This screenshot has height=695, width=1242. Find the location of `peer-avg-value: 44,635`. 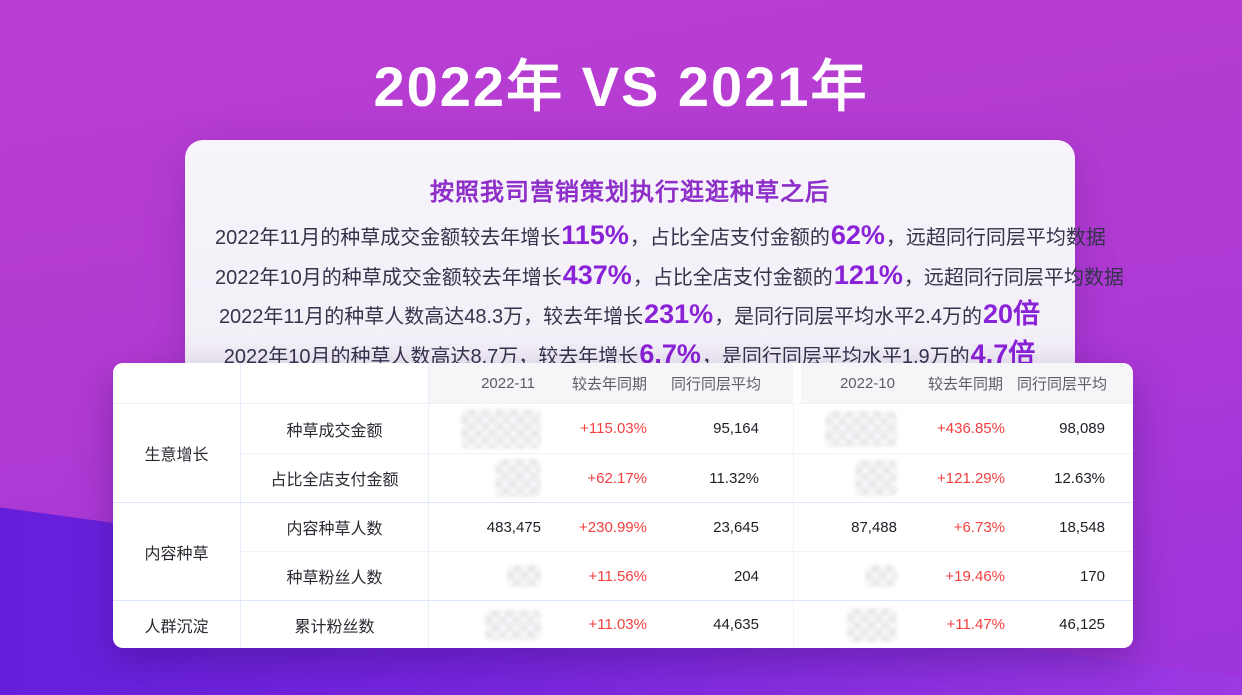

peer-avg-value: 44,635 is located at coordinates (726, 624).